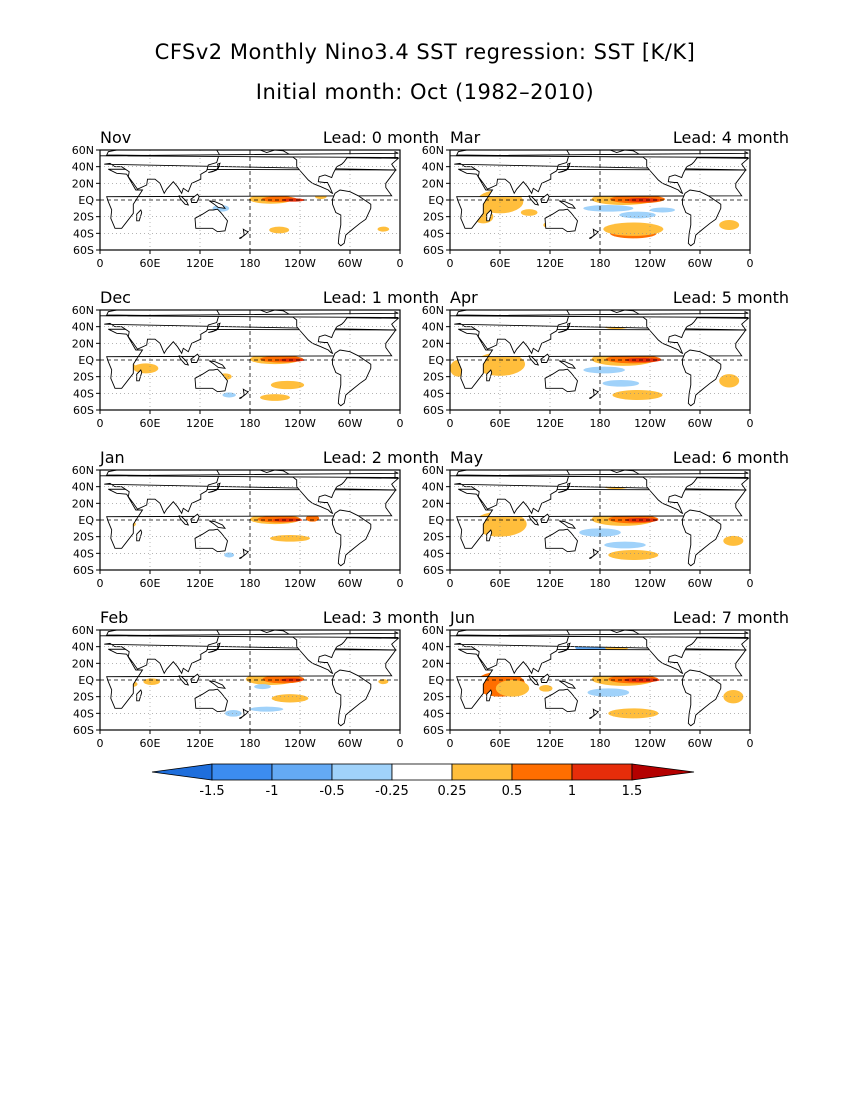 This screenshot has height=1100, width=850. I want to click on panel-lead-label: Lead: 0 month, so click(380, 137).